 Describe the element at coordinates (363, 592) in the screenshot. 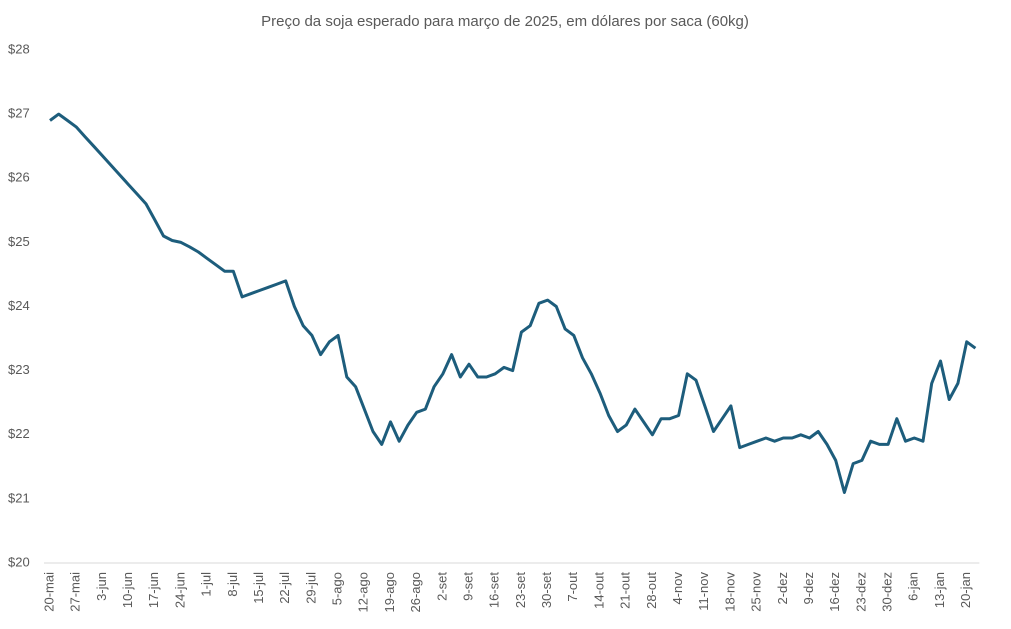

I see `x-tick-label: 12-ago` at that location.